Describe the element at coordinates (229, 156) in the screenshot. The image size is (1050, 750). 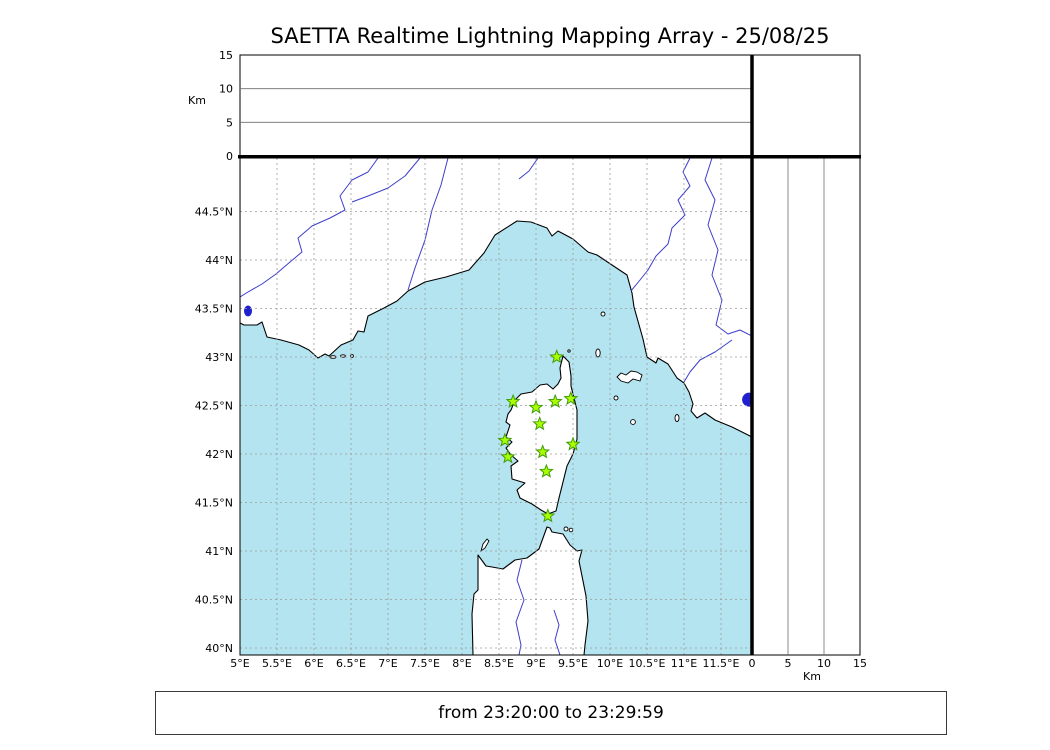
I see `altitude-tick-label: 0` at that location.